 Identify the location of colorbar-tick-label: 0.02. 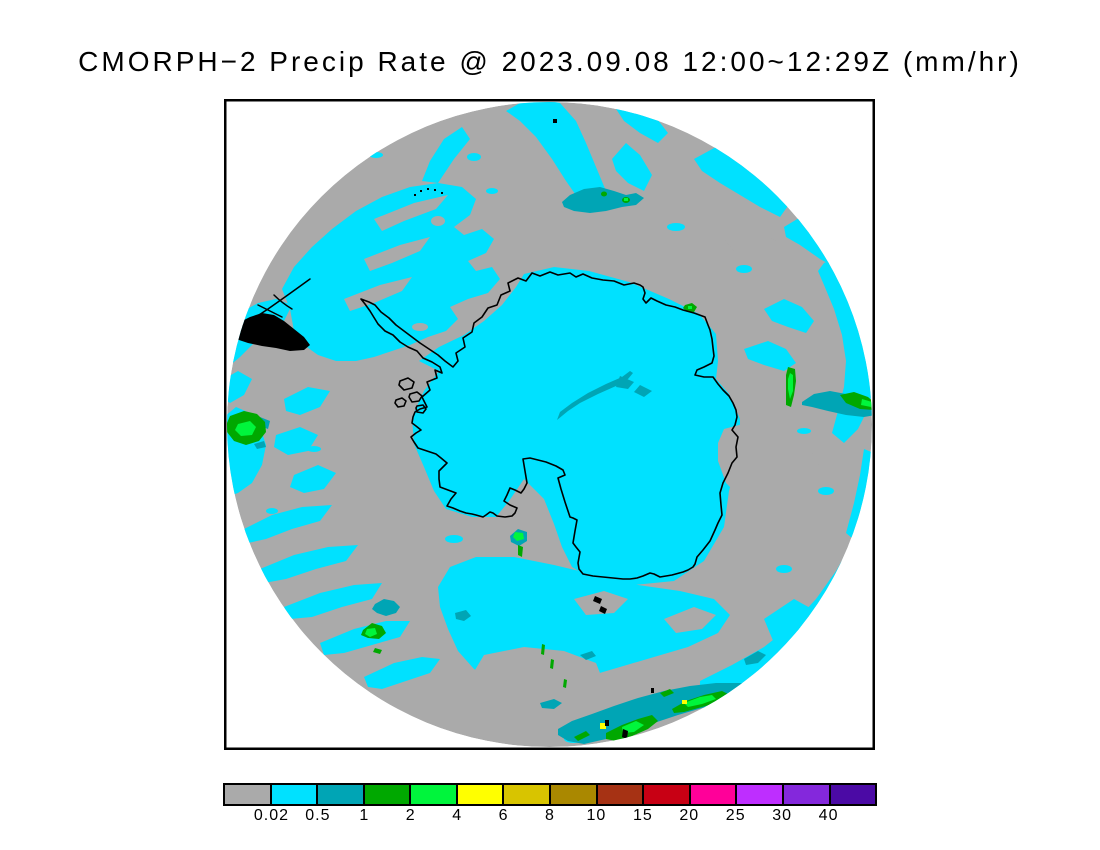
(271, 815).